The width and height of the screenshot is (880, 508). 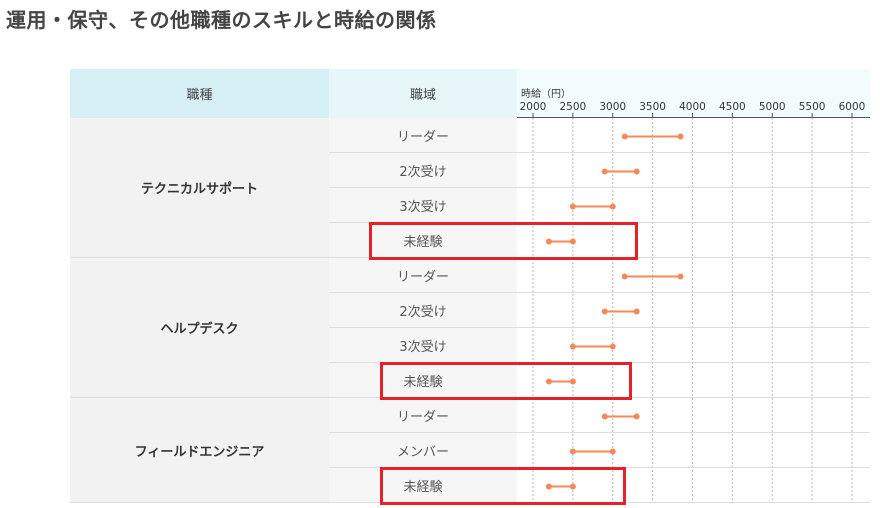 I want to click on header-chart, so click(x=693, y=93).